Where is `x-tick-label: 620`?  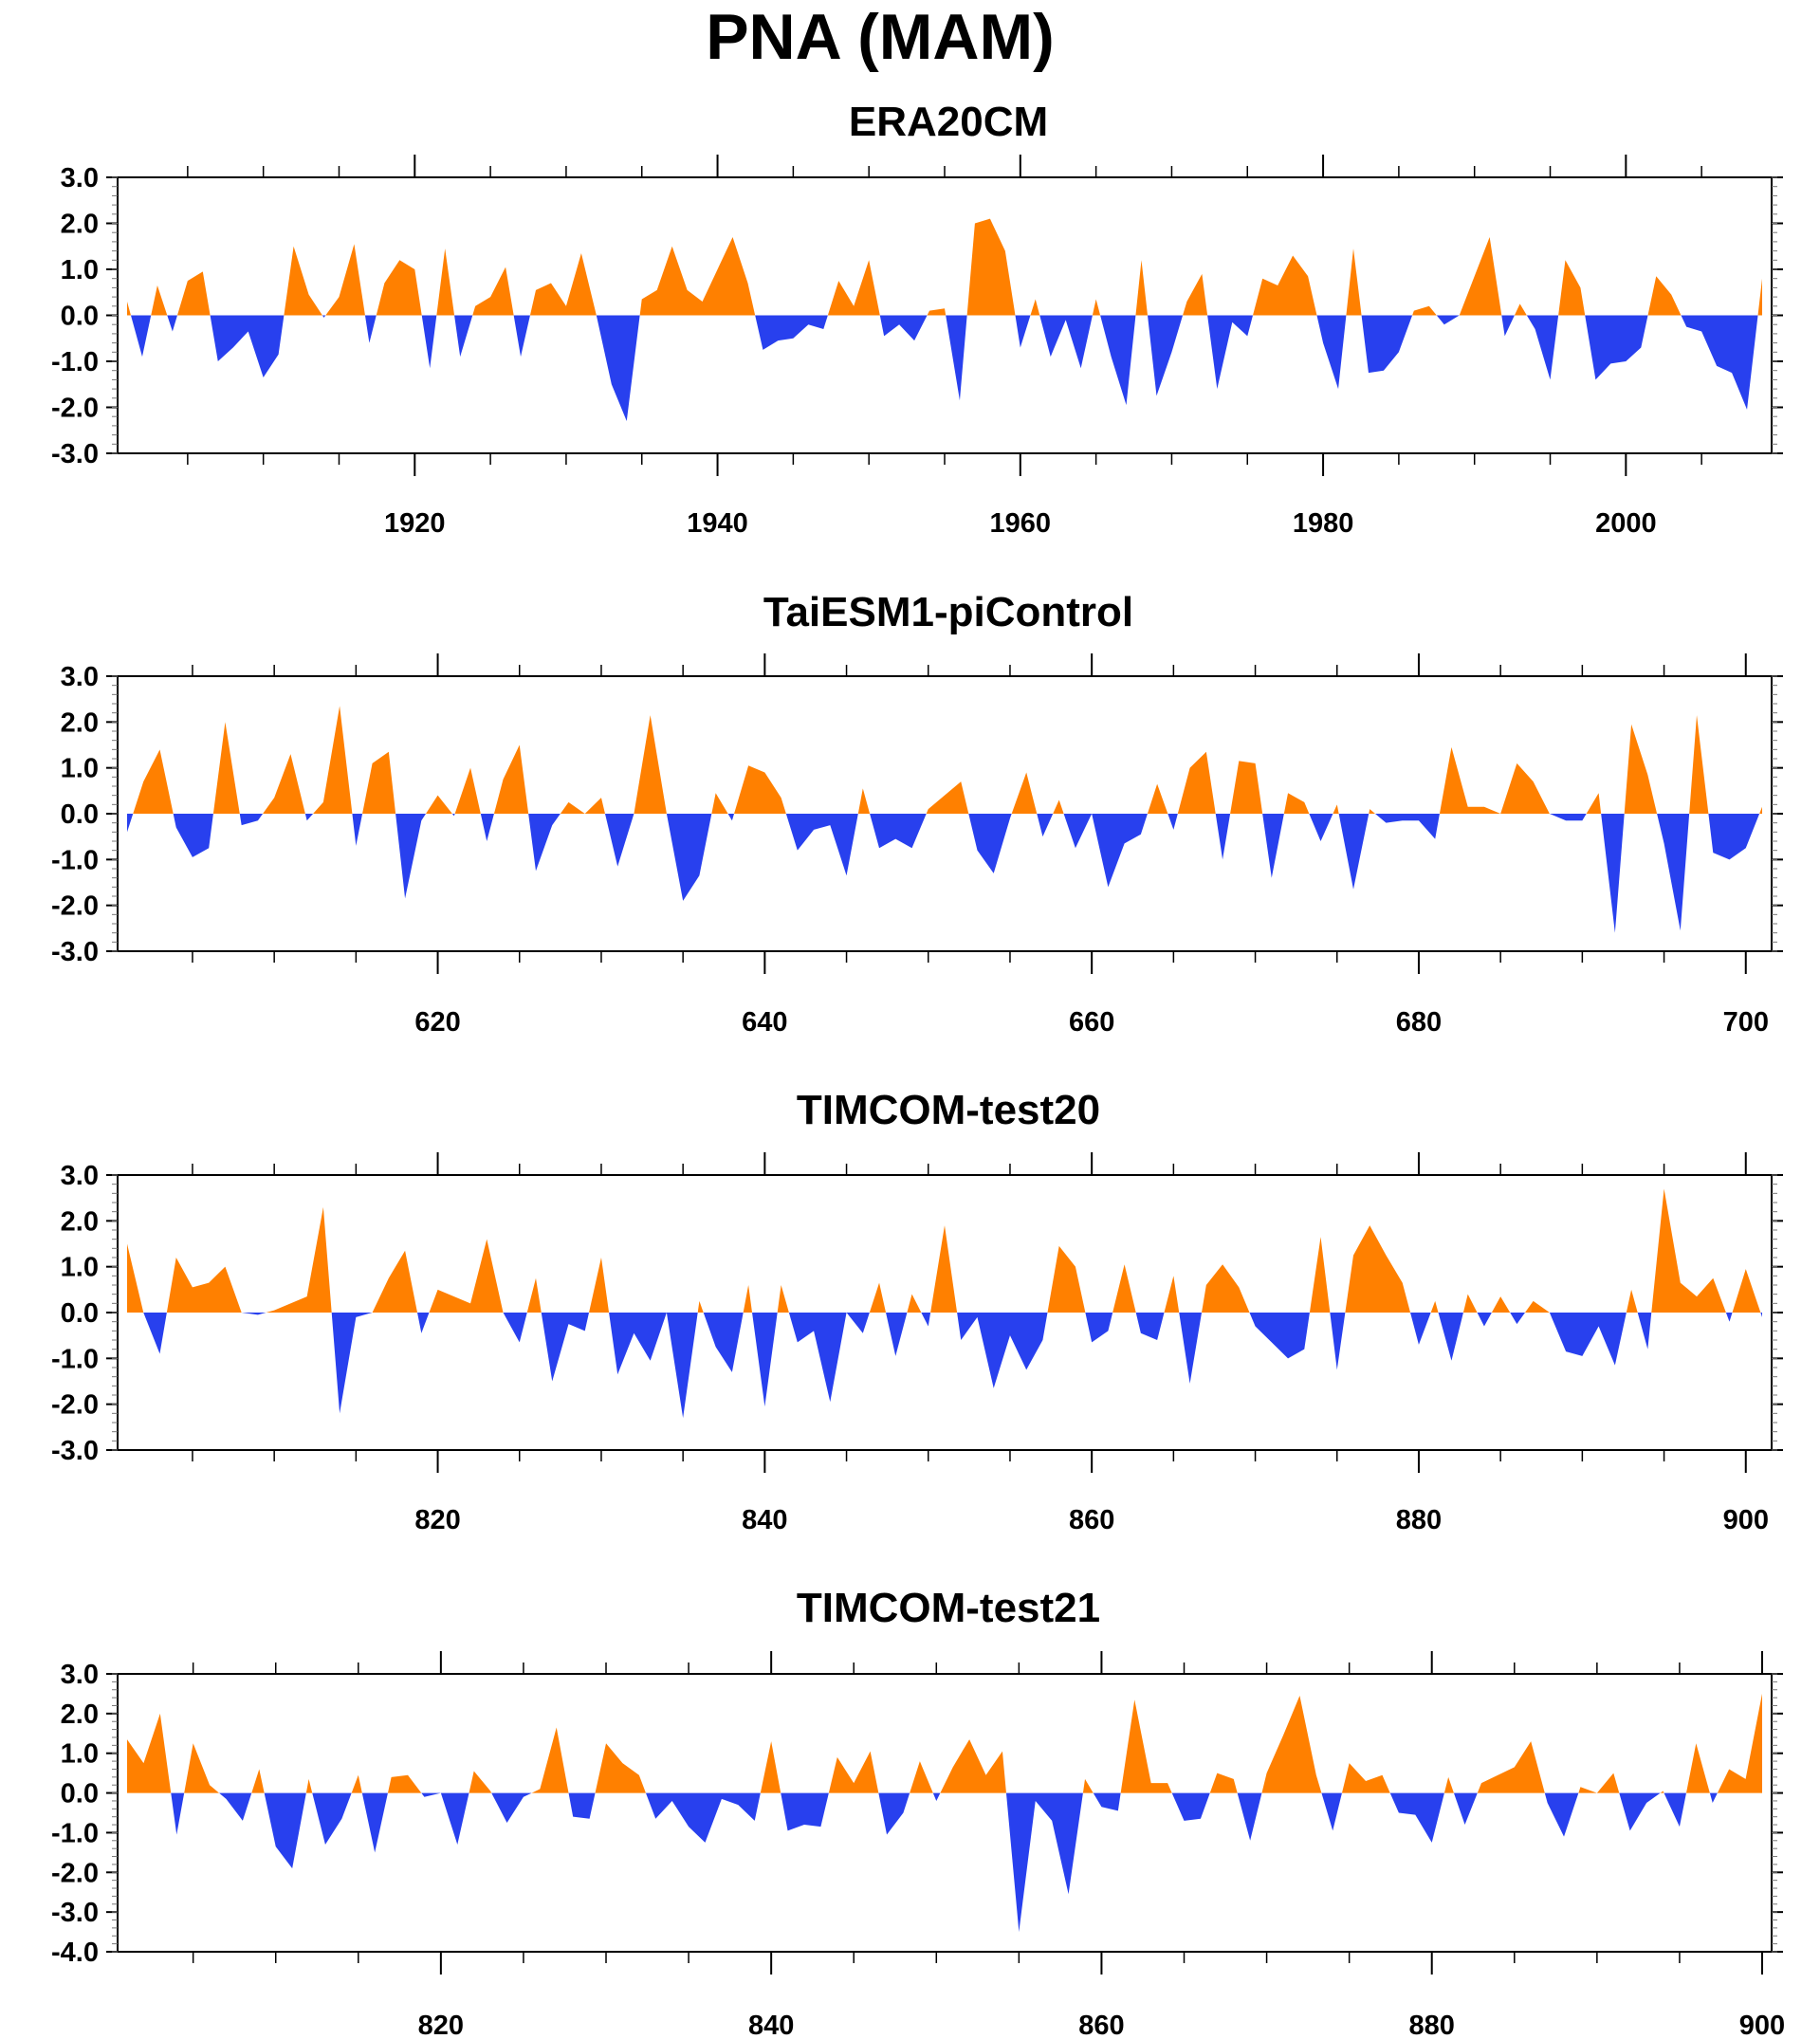
x-tick-label: 620 is located at coordinates (437, 1022).